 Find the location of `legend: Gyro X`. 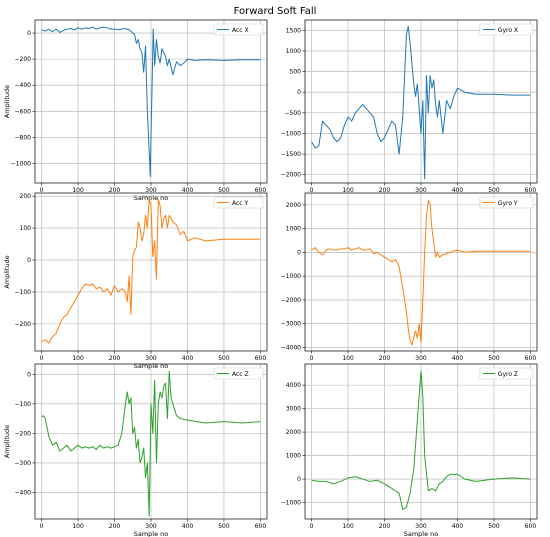

legend: Gyro X is located at coordinates (506, 29).